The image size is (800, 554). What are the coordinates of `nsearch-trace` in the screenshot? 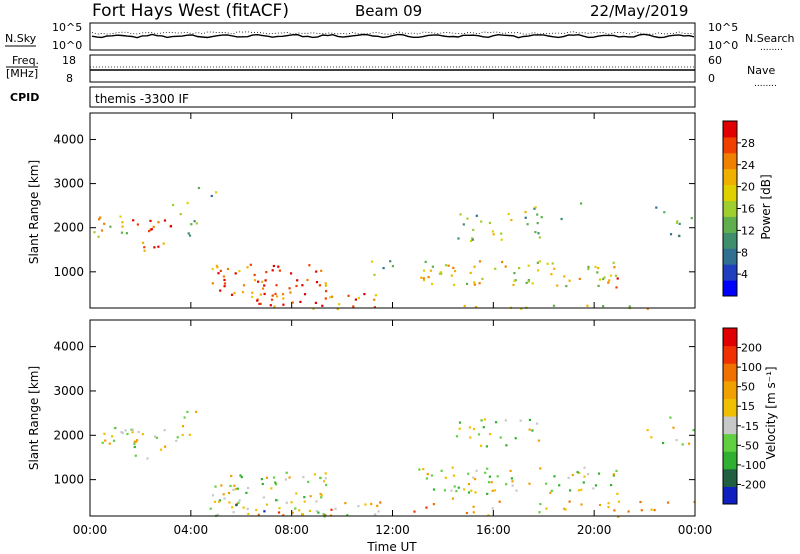 It's located at (393, 33).